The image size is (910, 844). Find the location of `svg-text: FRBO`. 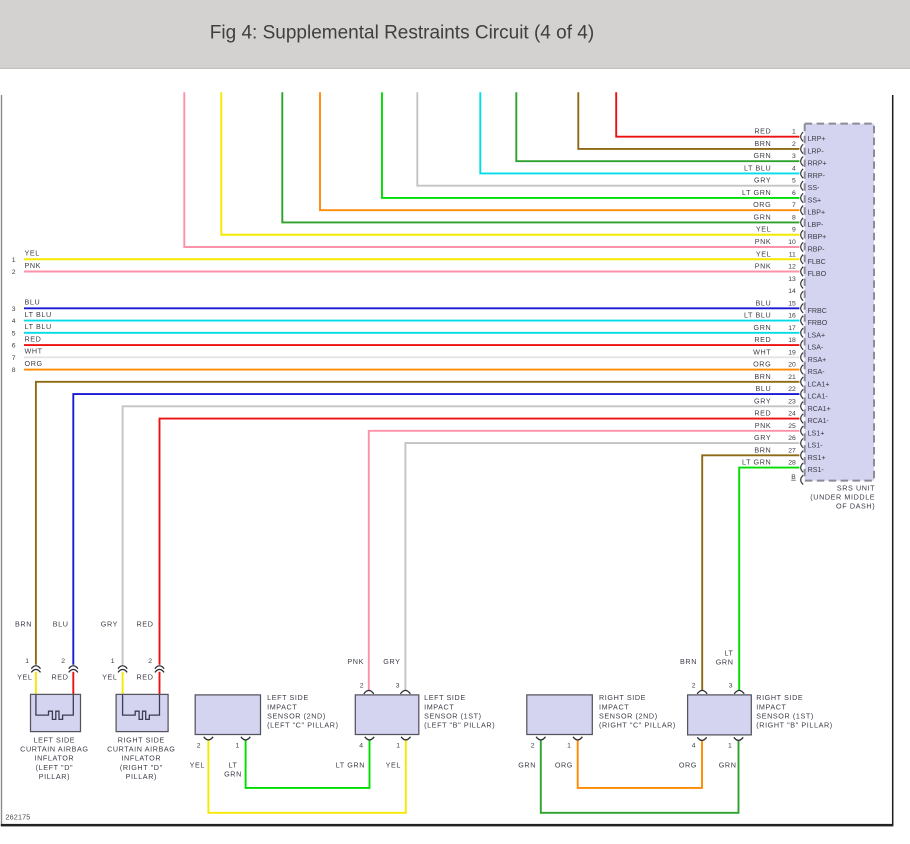

svg-text: FRBO is located at coordinates (818, 323).